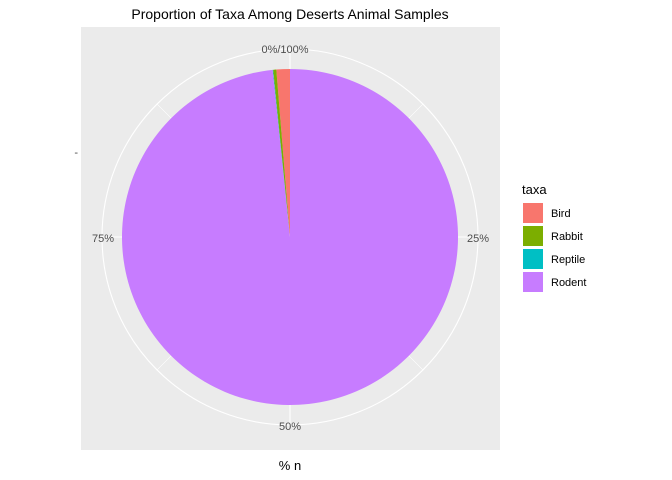 Image resolution: width=672 pixels, height=480 pixels. I want to click on pie-slice-bird, so click(283, 153).